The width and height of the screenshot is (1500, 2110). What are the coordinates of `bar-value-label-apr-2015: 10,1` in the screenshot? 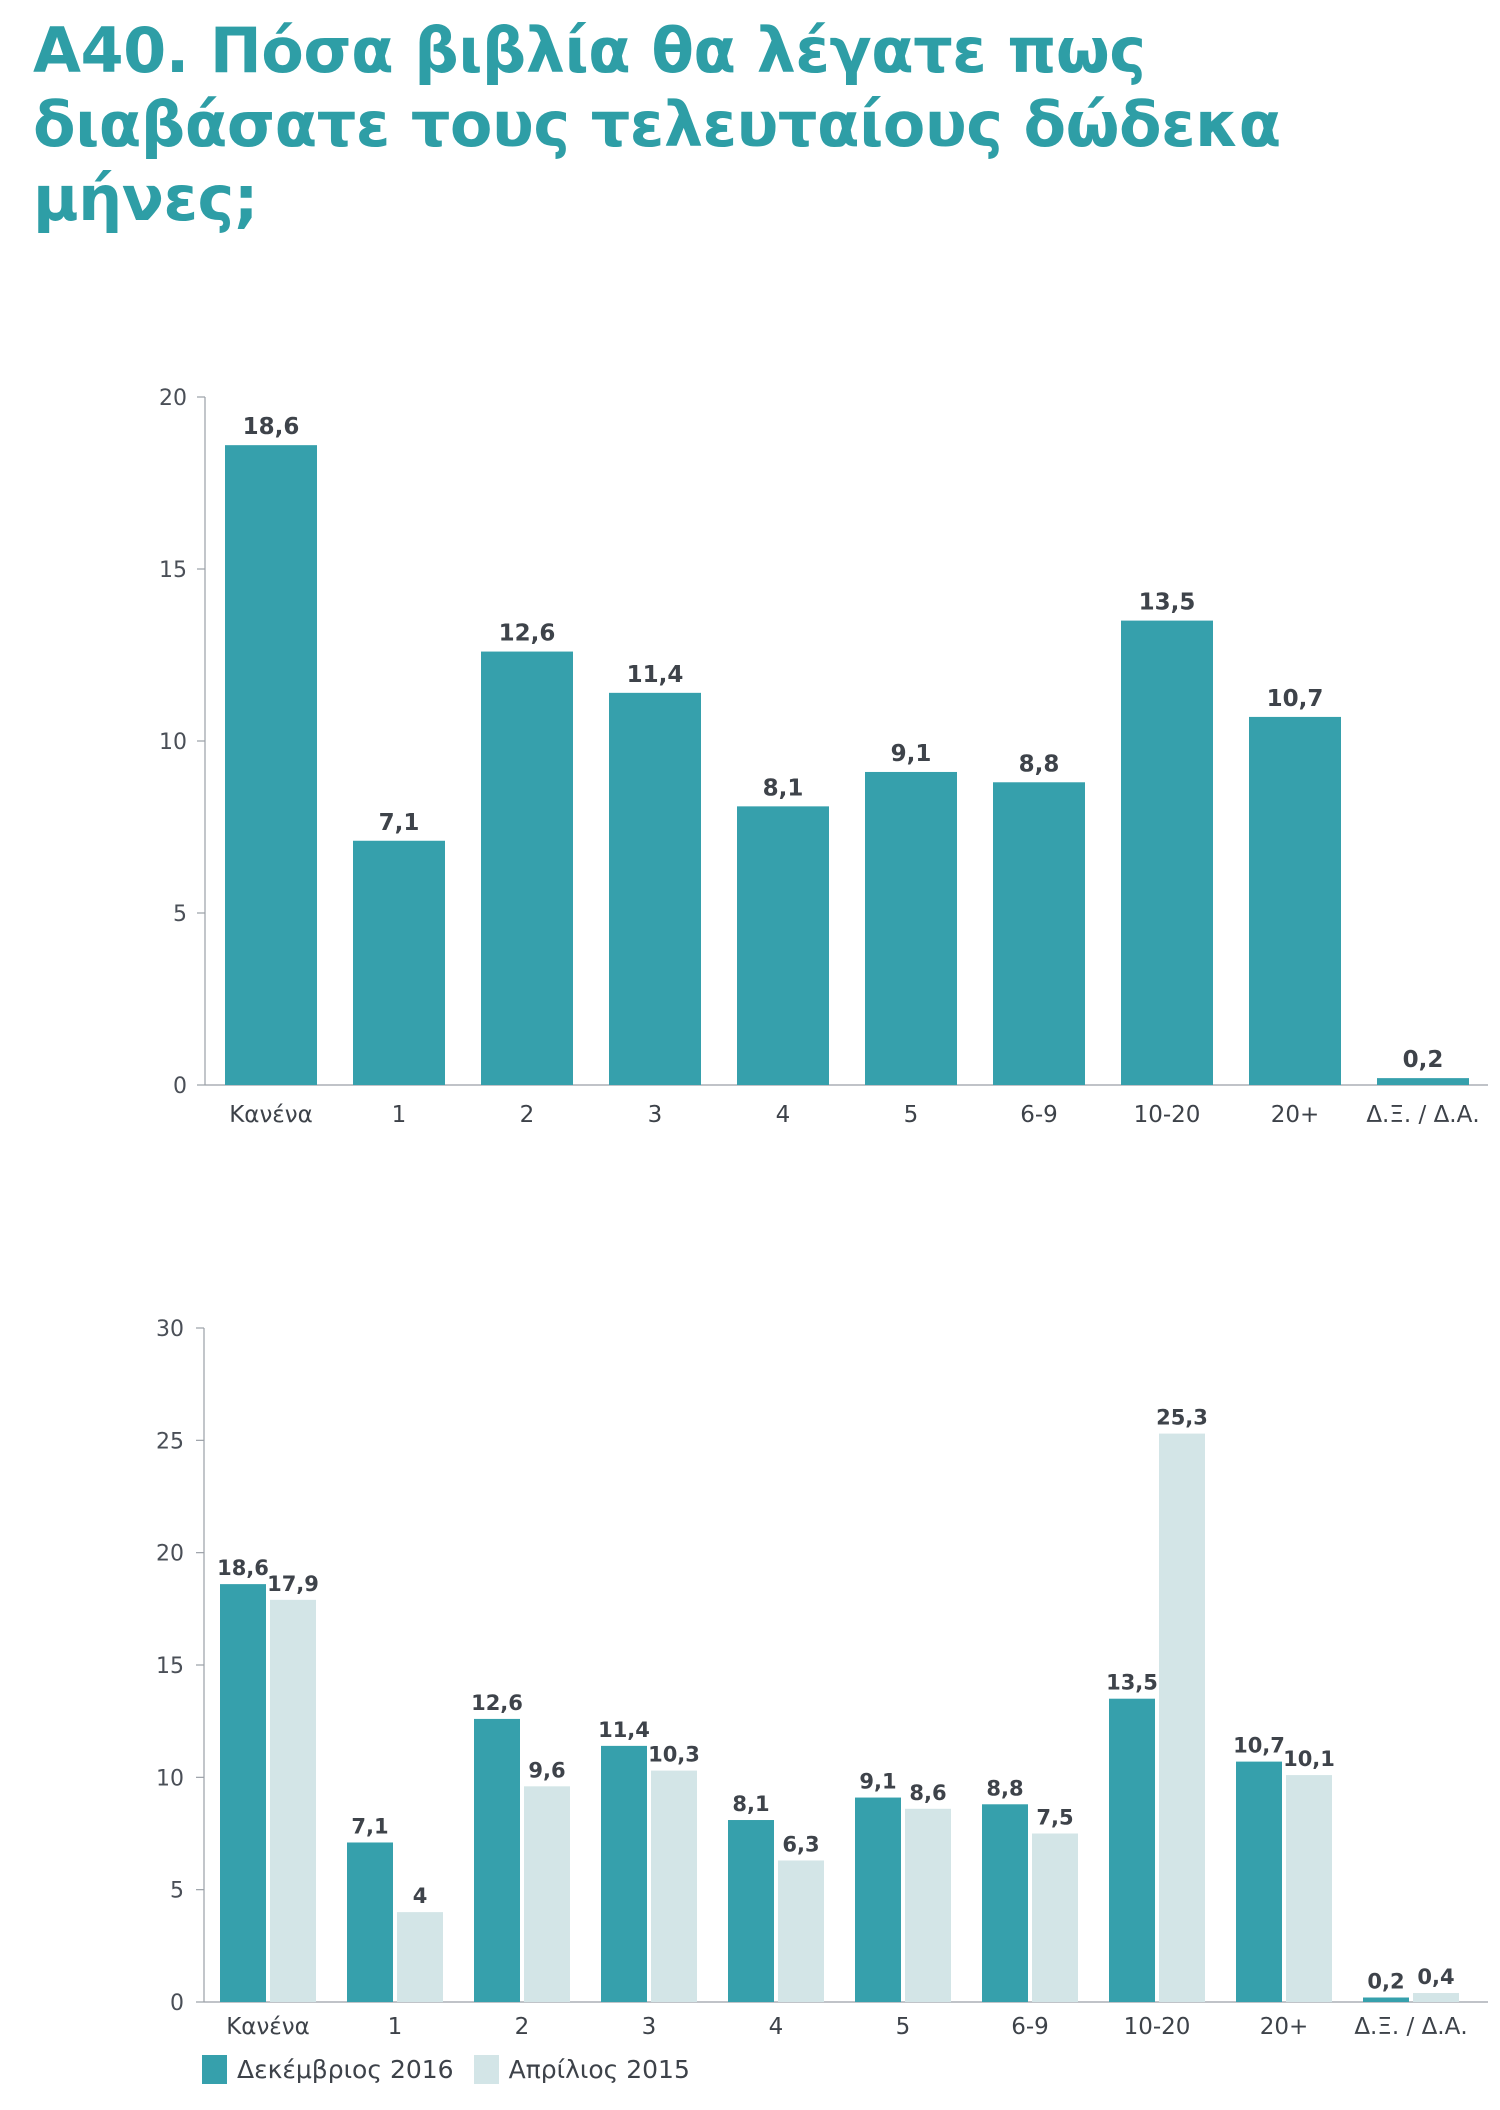 It's located at (1309, 1759).